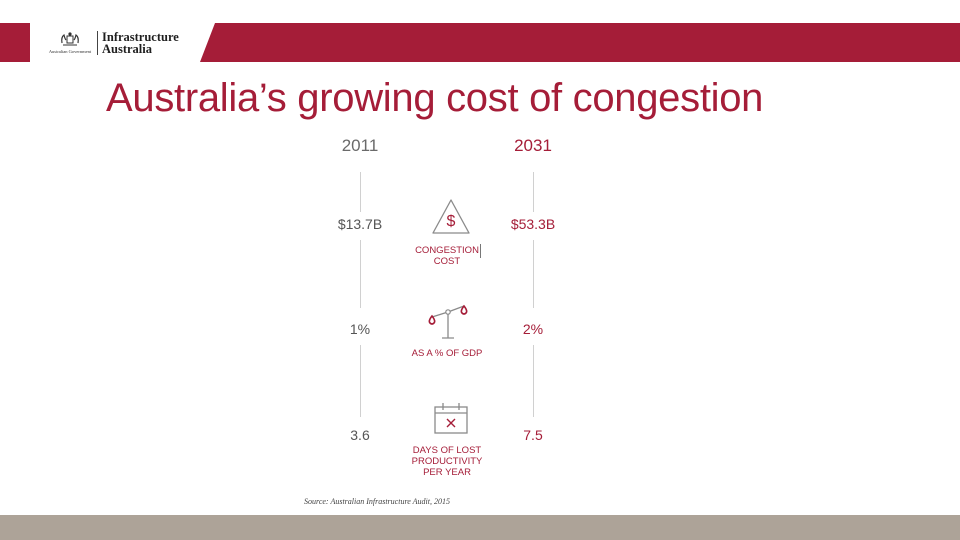  I want to click on year-2011-label: 2011, so click(360, 145).